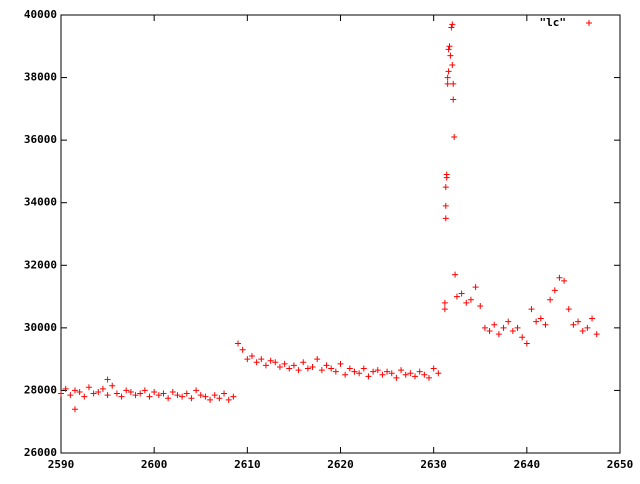  I want to click on x-tick-label: 2630, so click(433, 464).